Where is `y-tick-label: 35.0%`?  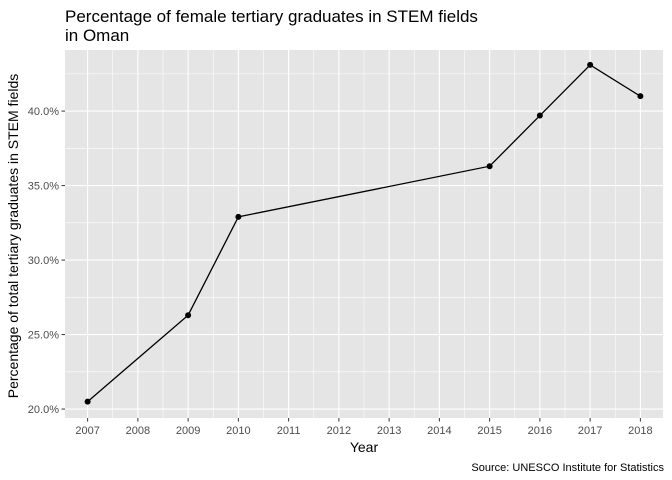
y-tick-label: 35.0% is located at coordinates (43, 187).